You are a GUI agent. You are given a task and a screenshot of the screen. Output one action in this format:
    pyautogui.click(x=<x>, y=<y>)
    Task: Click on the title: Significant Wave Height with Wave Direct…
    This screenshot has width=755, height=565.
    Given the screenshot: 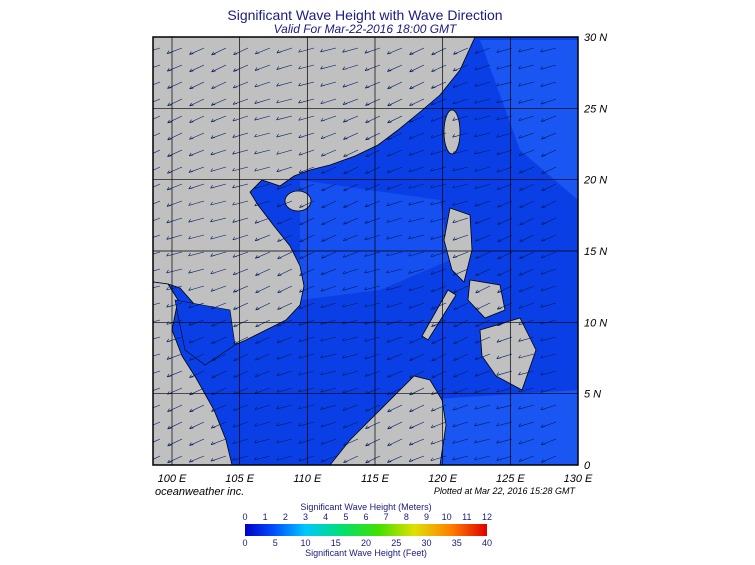 What is the action you would take?
    pyautogui.click(x=364, y=15)
    